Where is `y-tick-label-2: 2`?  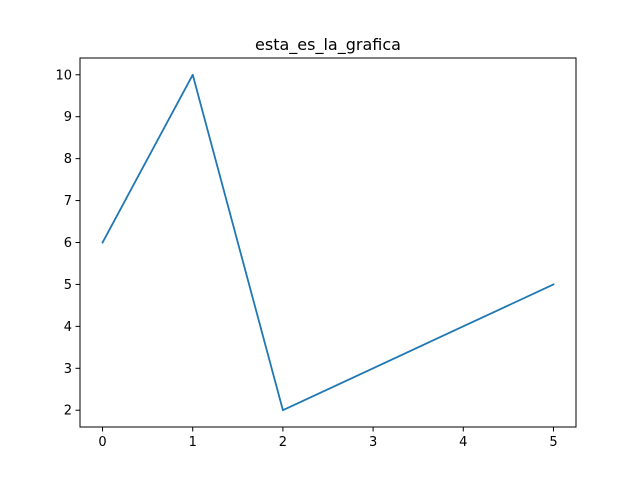
y-tick-label-2: 2 is located at coordinates (68, 411).